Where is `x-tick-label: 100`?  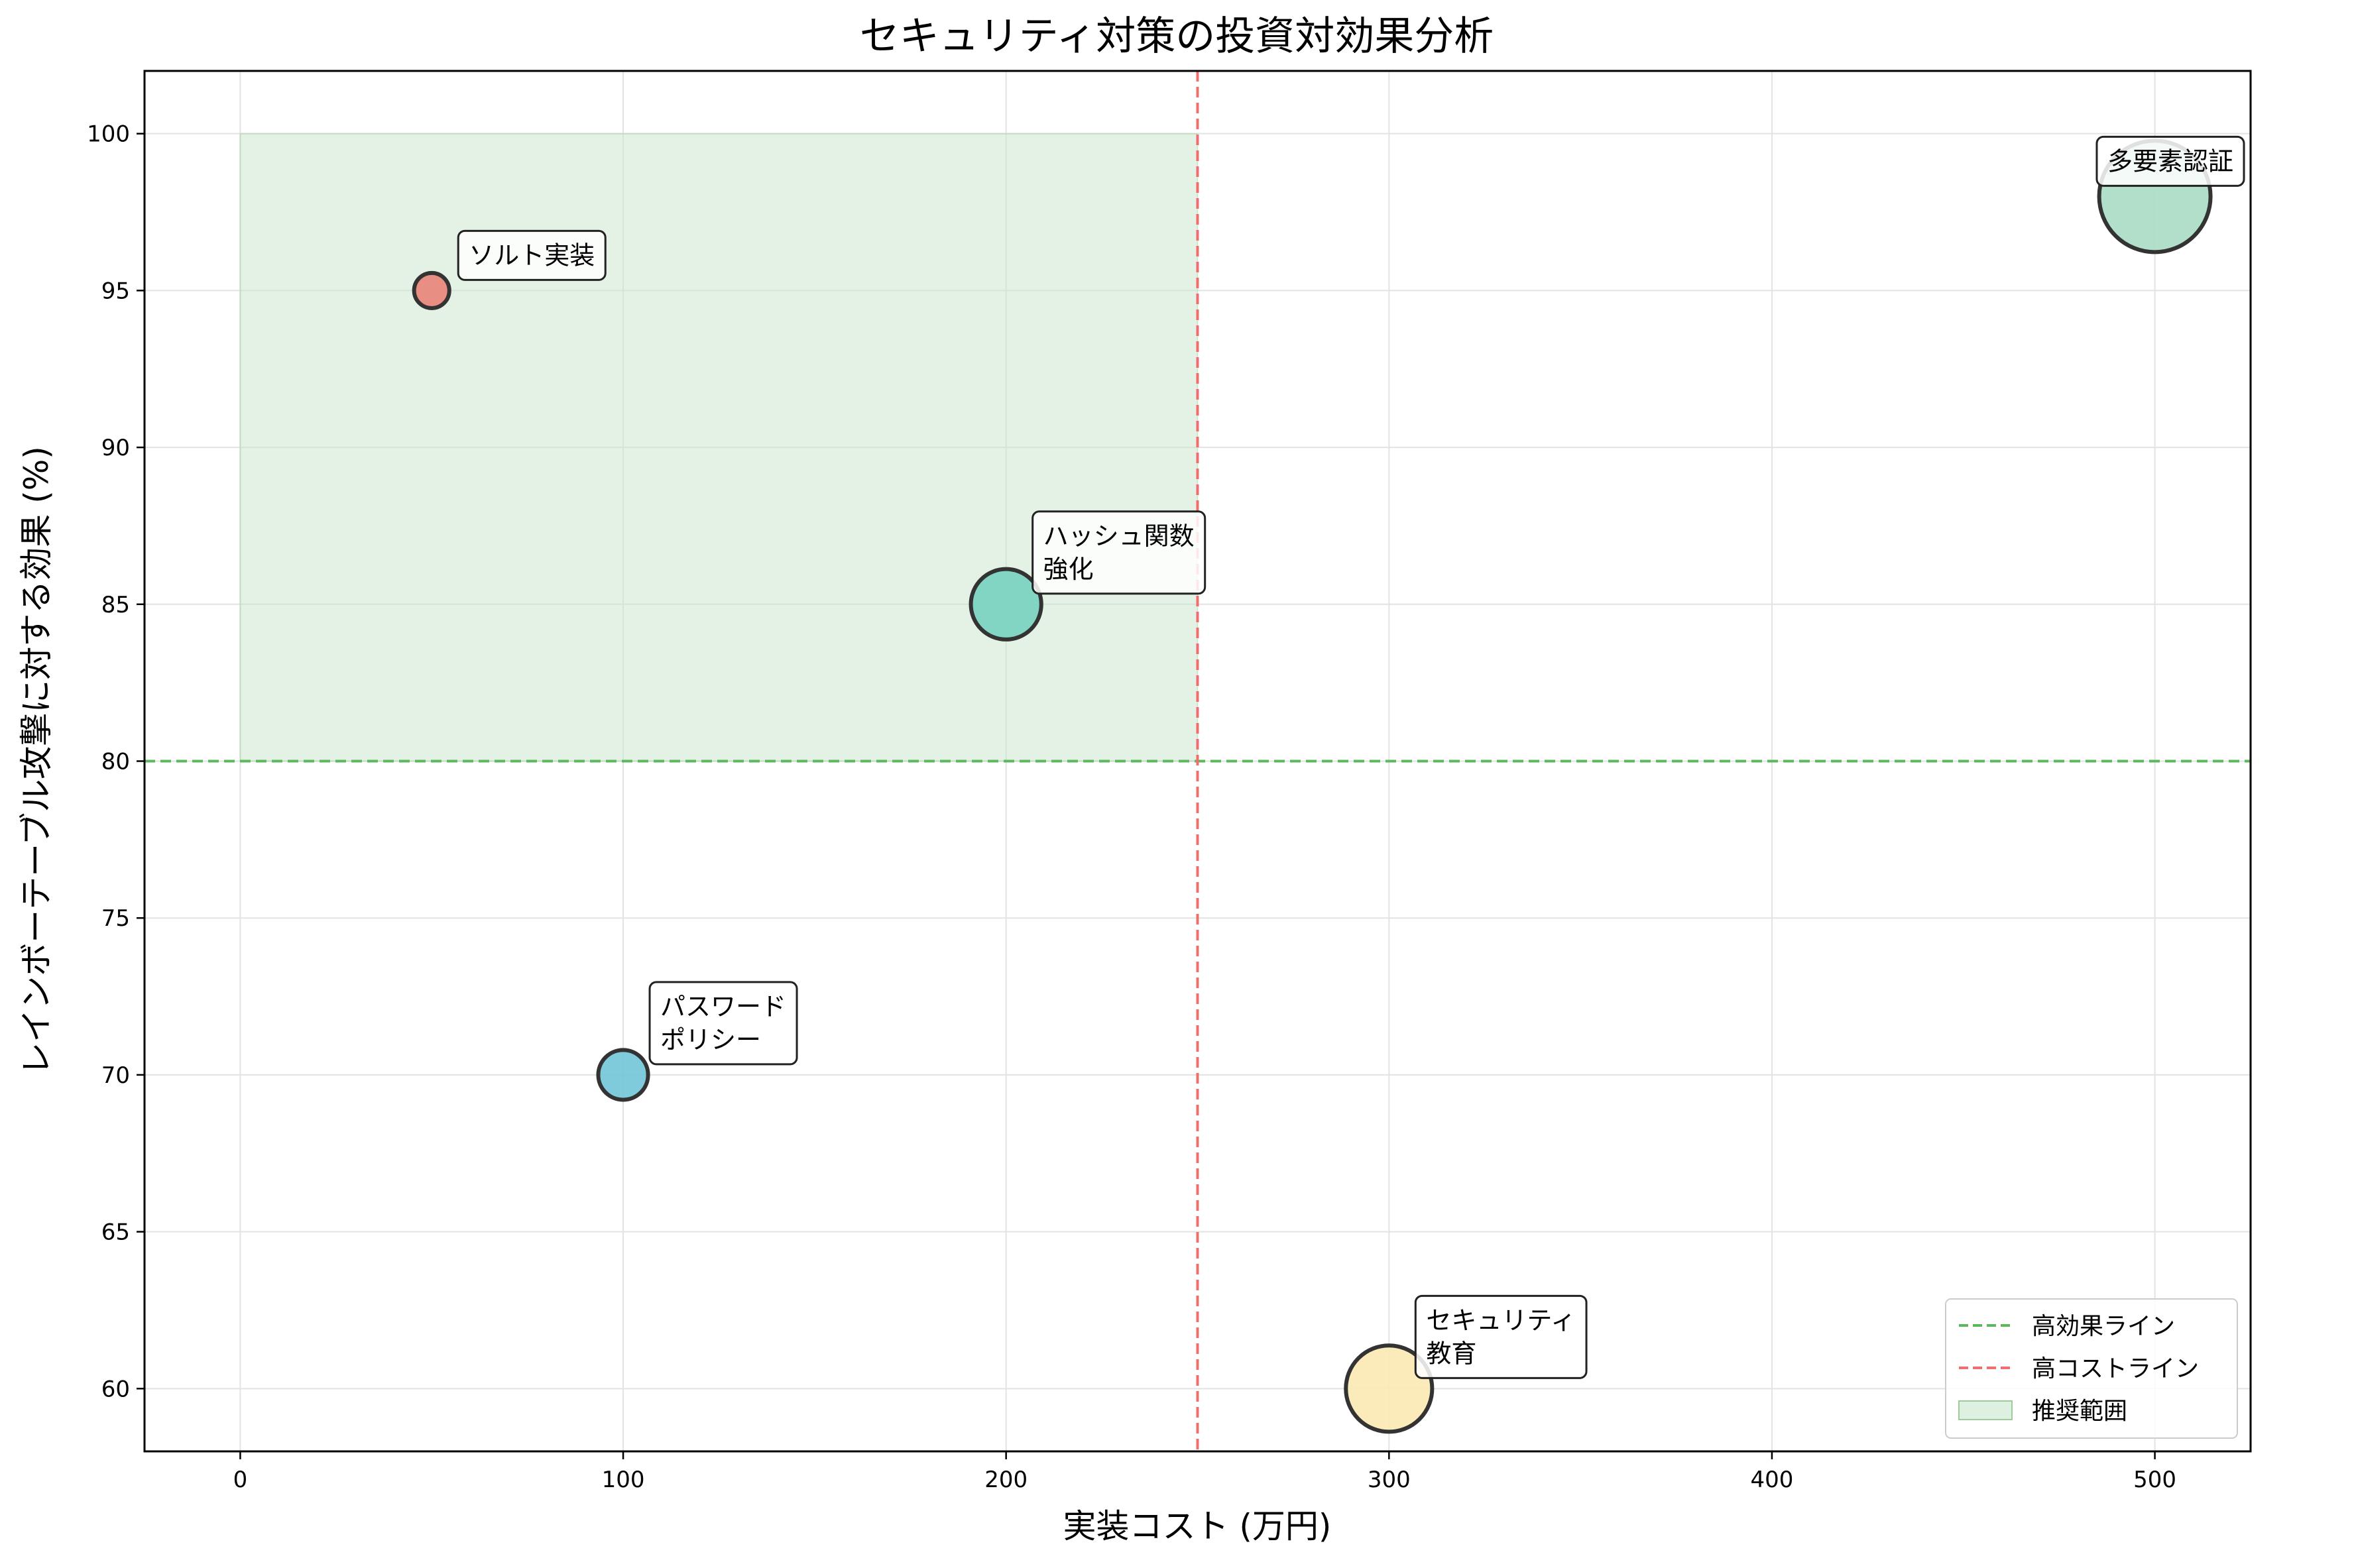 x-tick-label: 100 is located at coordinates (623, 1480).